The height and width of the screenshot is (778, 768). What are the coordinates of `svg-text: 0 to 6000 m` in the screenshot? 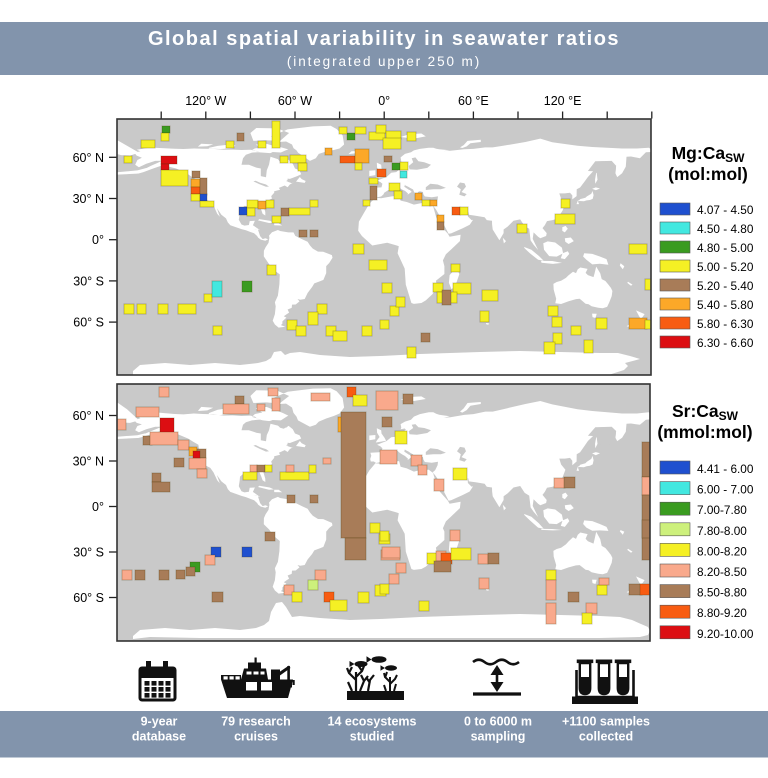 It's located at (498, 722).